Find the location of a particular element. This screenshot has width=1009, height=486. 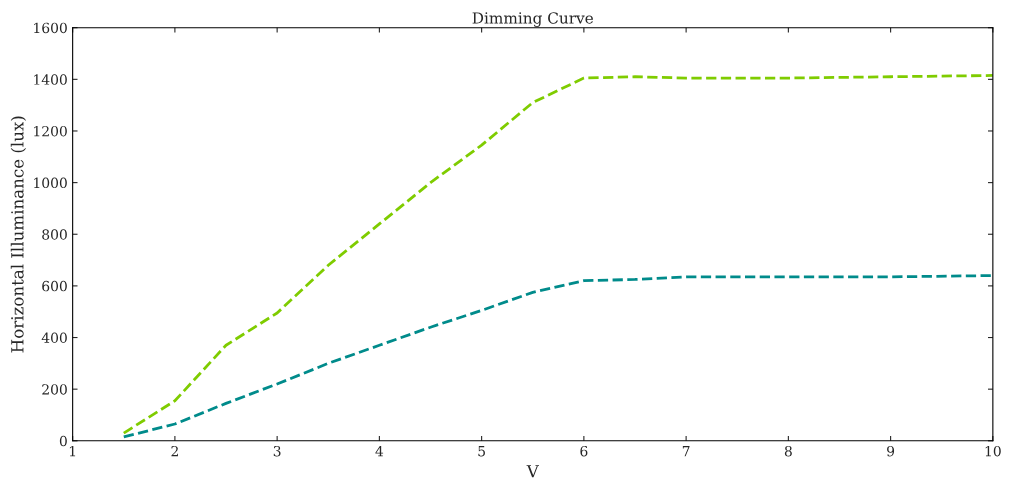

x-tick-label: 4 is located at coordinates (379, 451).